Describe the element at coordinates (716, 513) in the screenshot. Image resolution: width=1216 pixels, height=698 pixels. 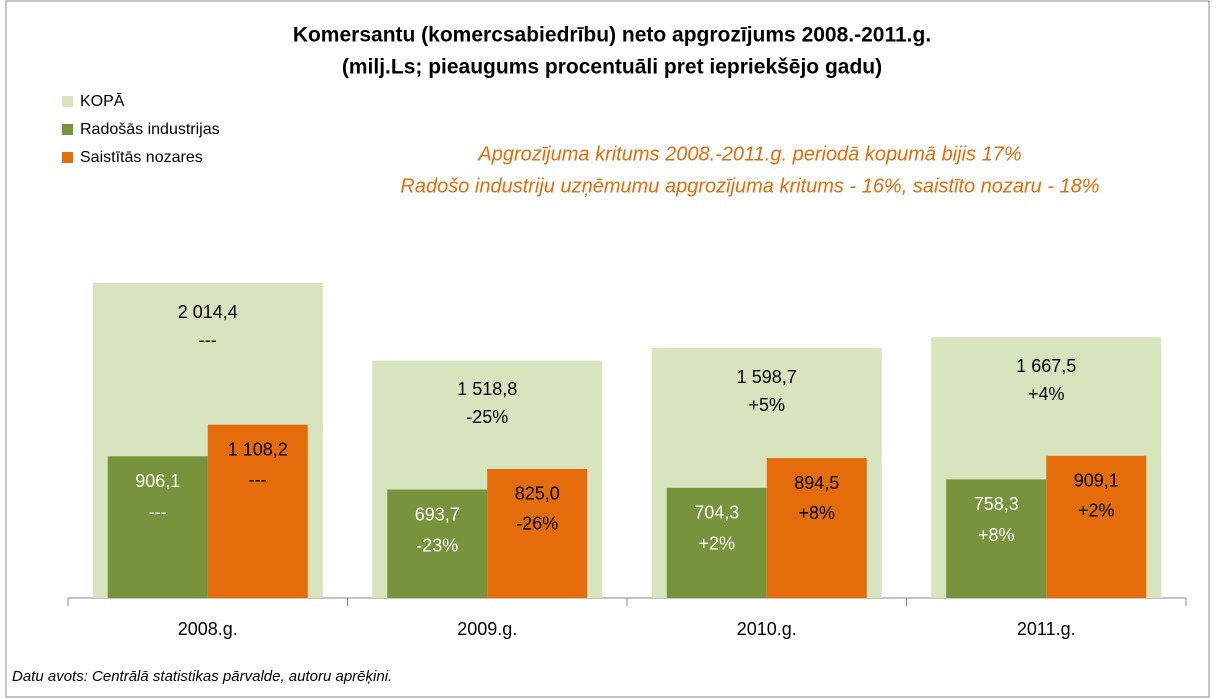
I see `value-label: 704,3` at that location.